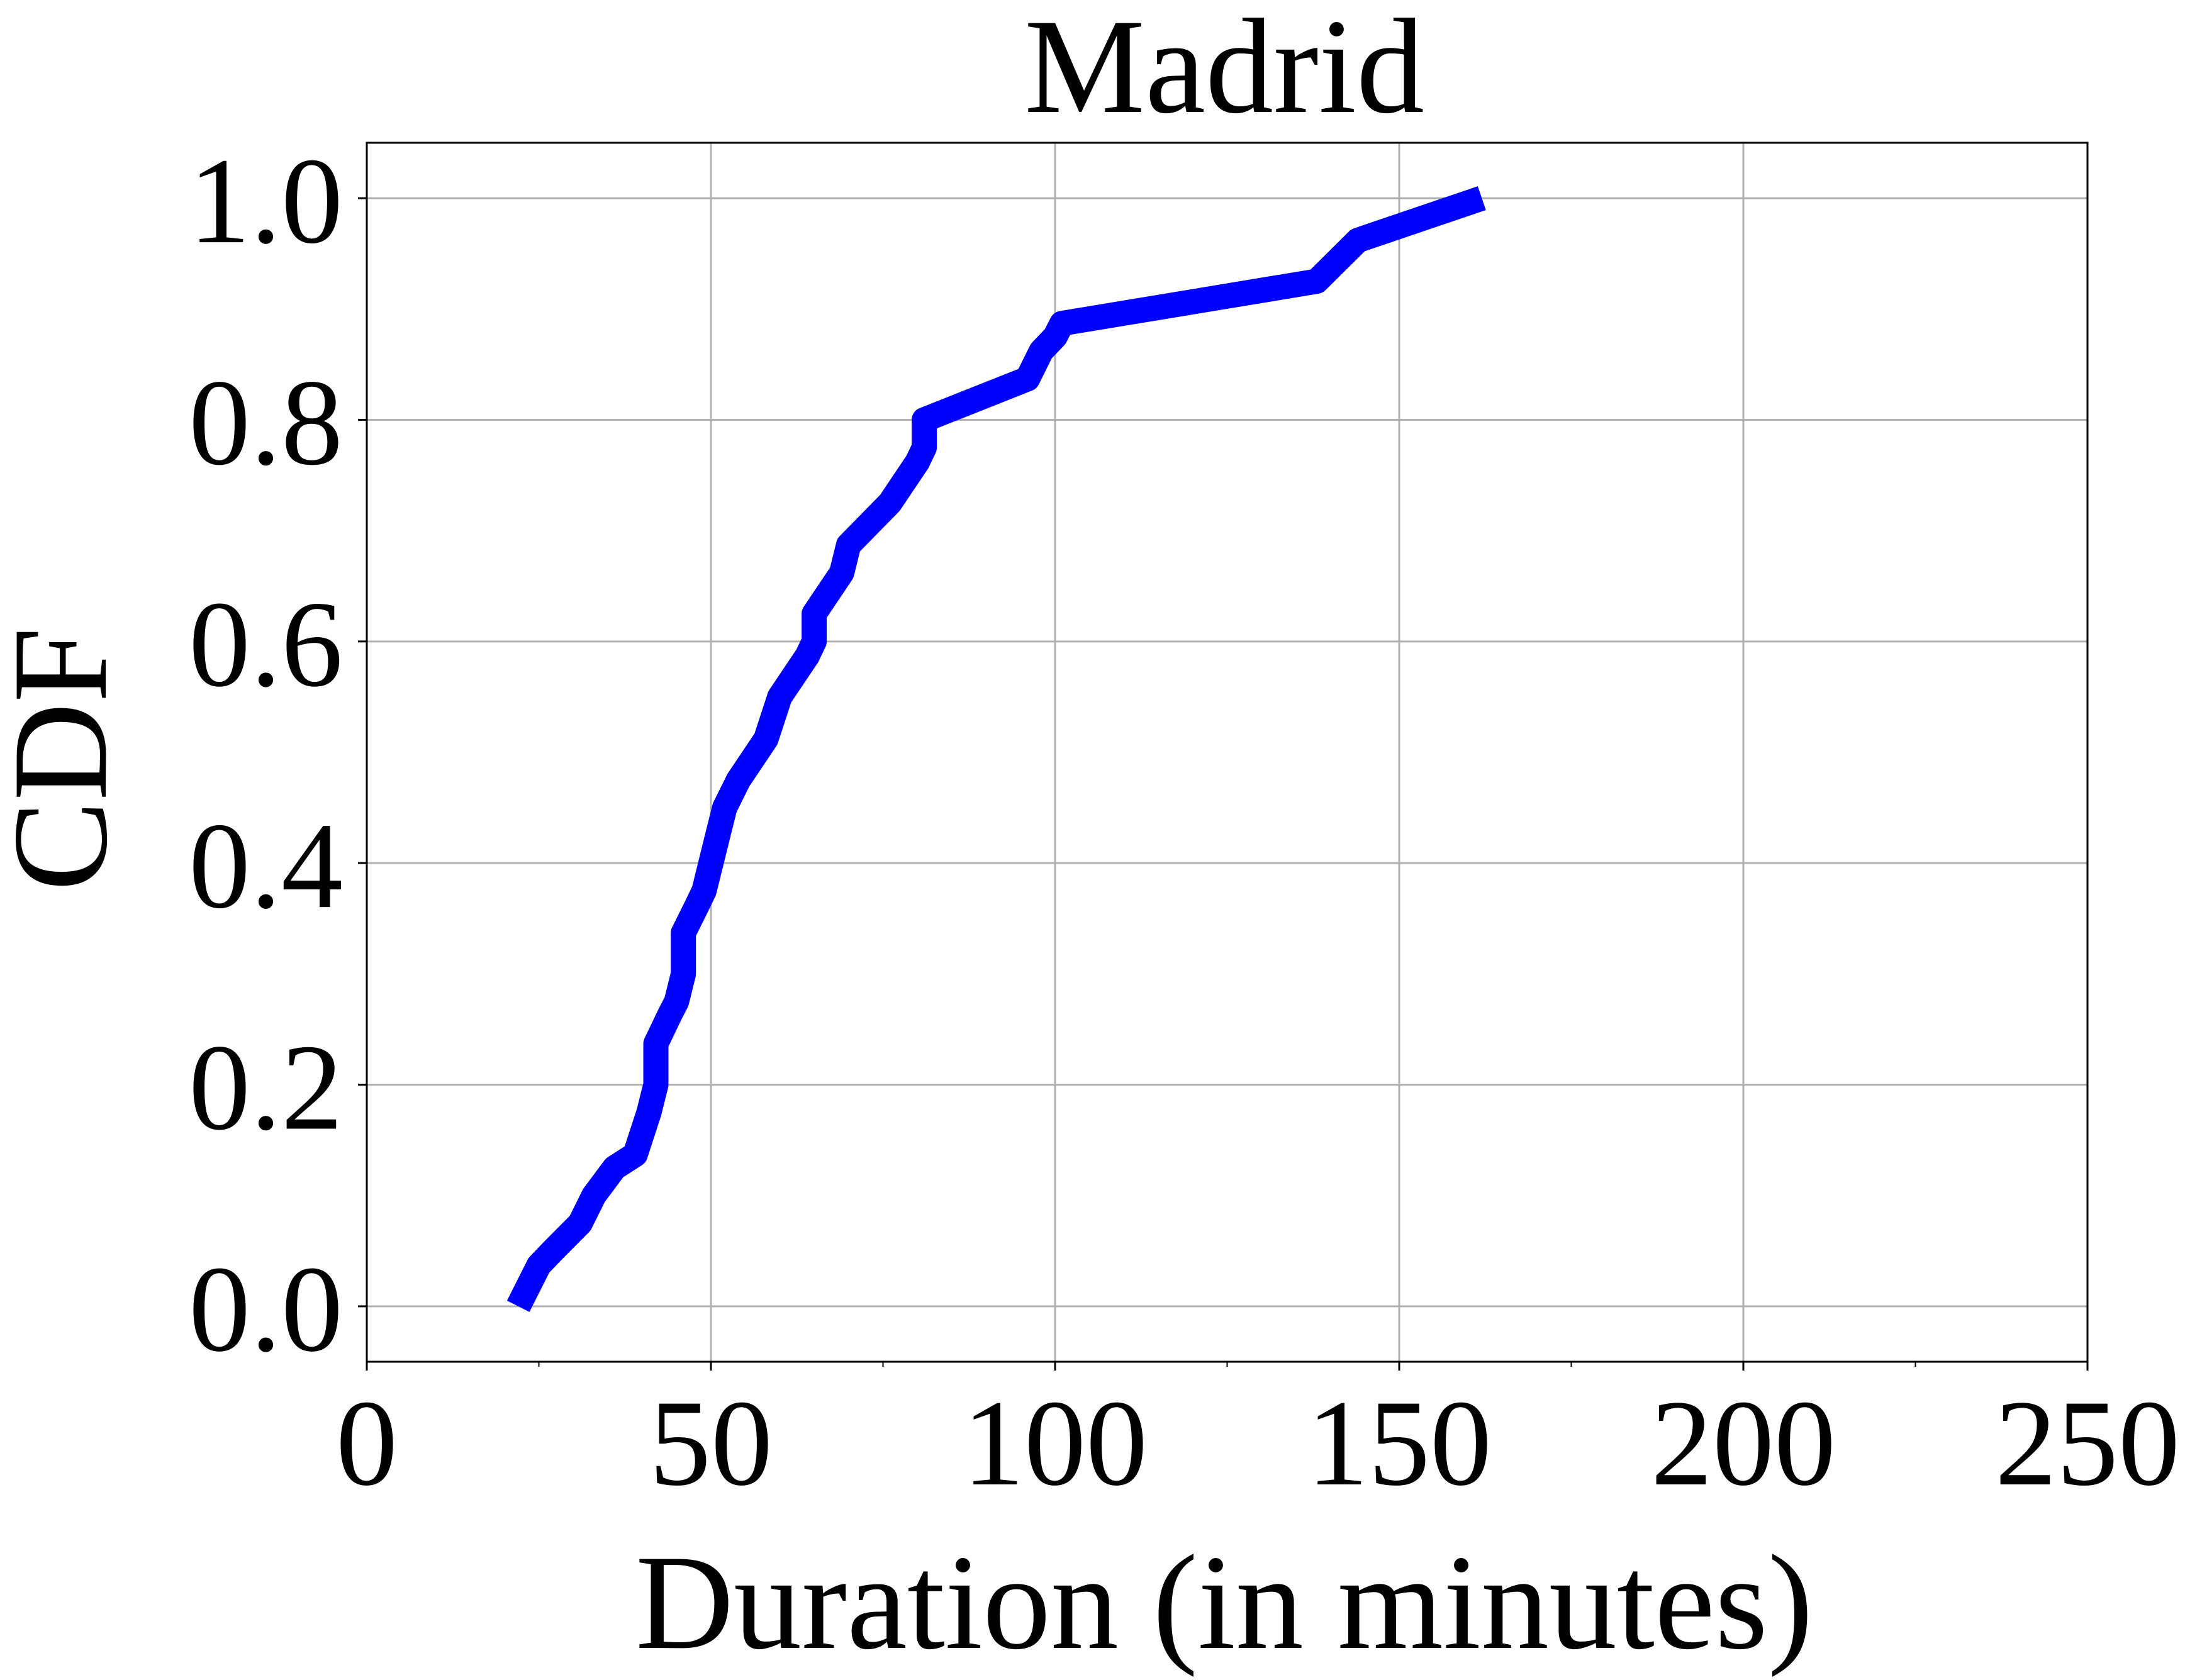 The image size is (2202, 1680). Describe the element at coordinates (1399, 1443) in the screenshot. I see `x-tick-label: 150` at that location.